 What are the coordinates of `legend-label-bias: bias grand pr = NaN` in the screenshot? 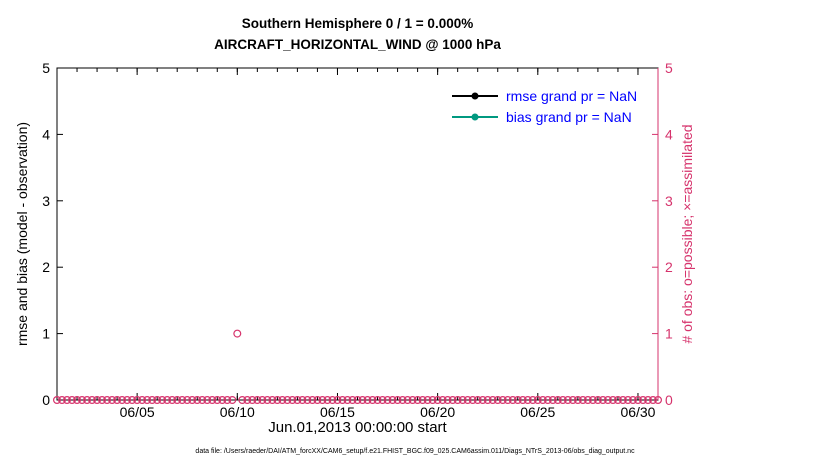 It's located at (569, 116).